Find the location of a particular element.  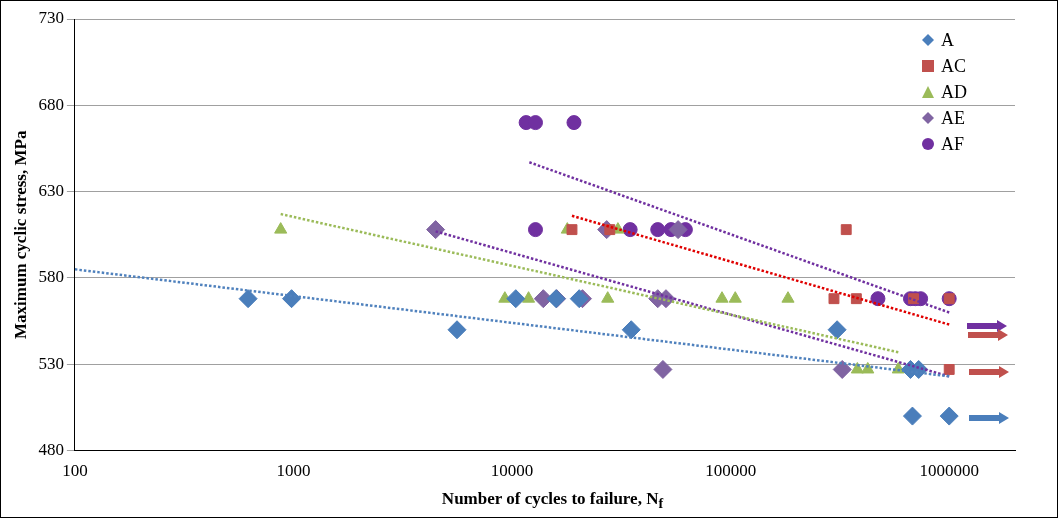

y-tick-label: 580 is located at coordinates (51, 277).